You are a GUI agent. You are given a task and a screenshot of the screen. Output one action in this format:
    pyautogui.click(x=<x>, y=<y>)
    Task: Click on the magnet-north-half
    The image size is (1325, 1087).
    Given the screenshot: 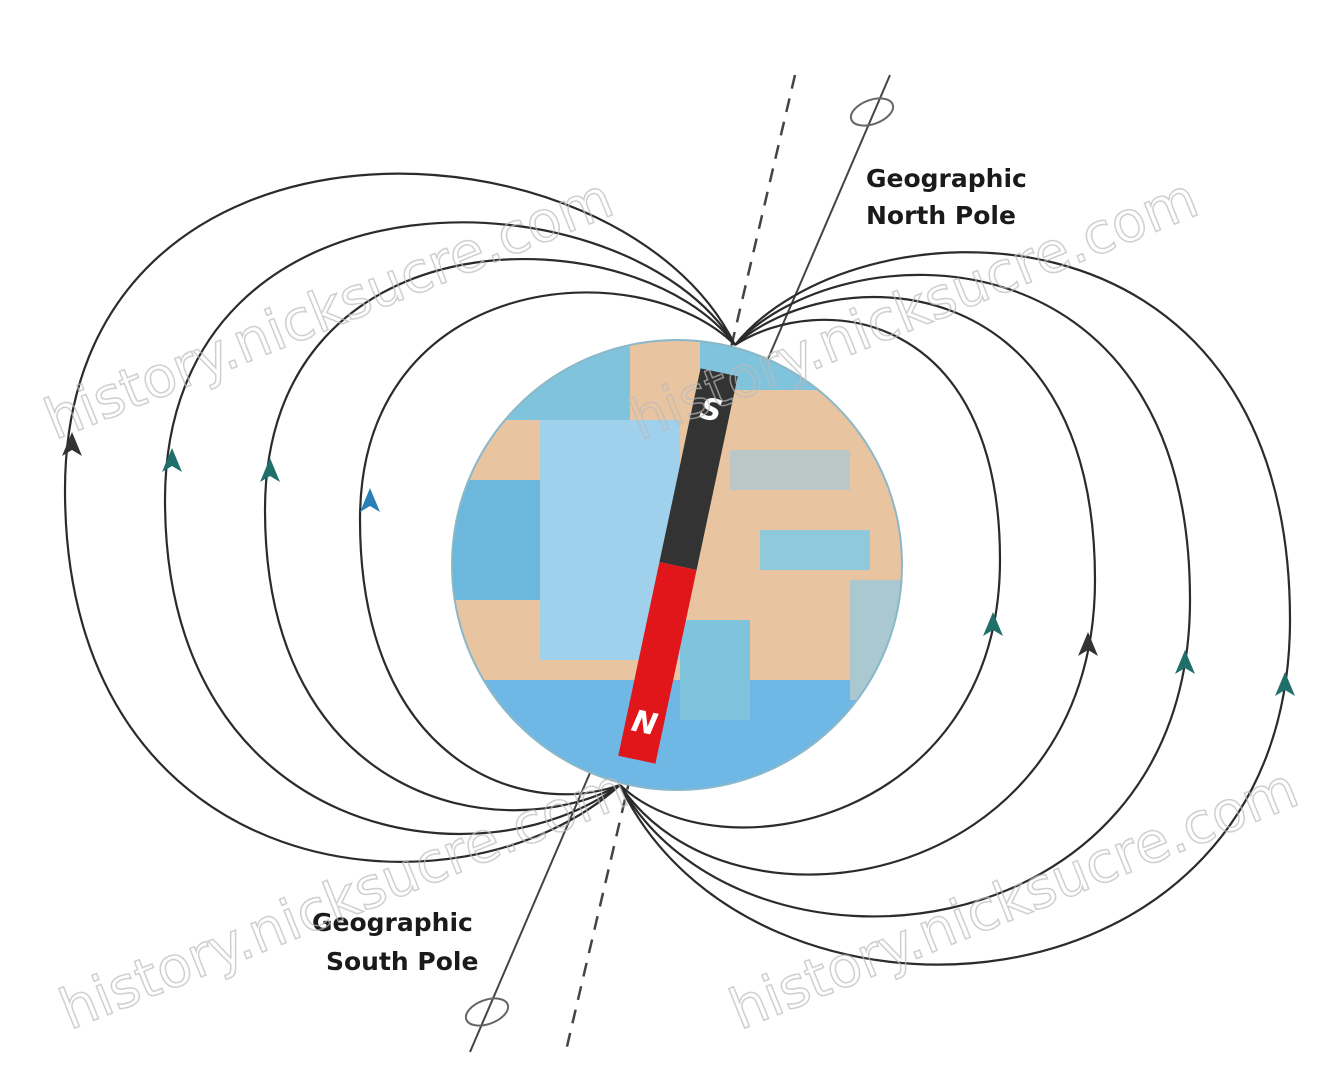 What is the action you would take?
    pyautogui.click(x=657, y=663)
    